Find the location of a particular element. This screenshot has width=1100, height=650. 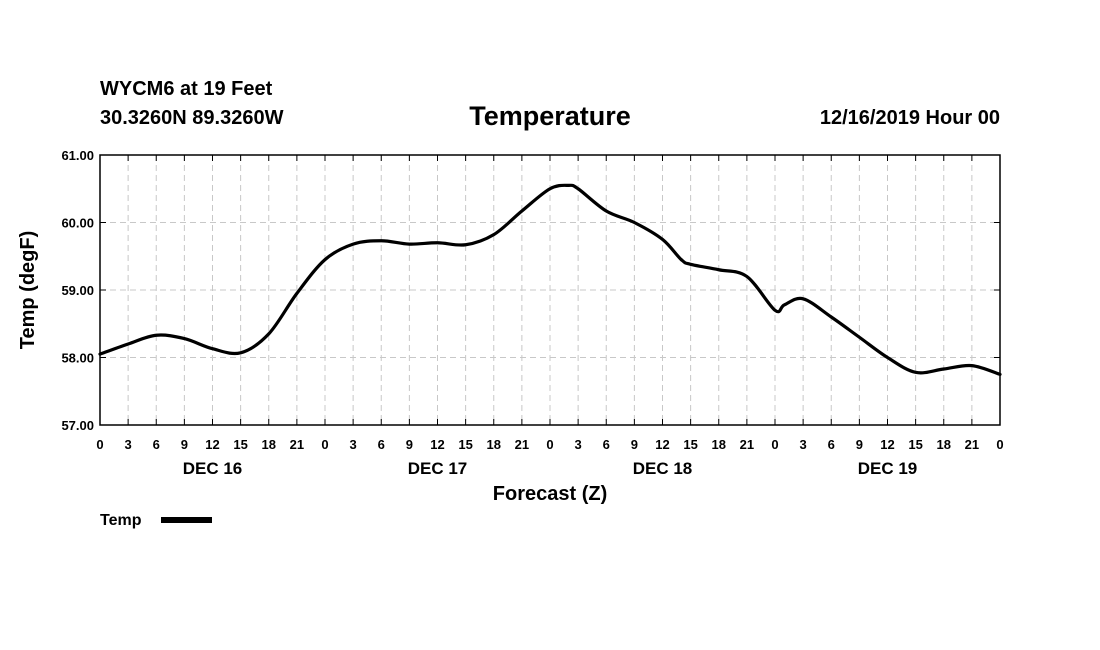

y-tick-label: 61.00 is located at coordinates (77, 155).